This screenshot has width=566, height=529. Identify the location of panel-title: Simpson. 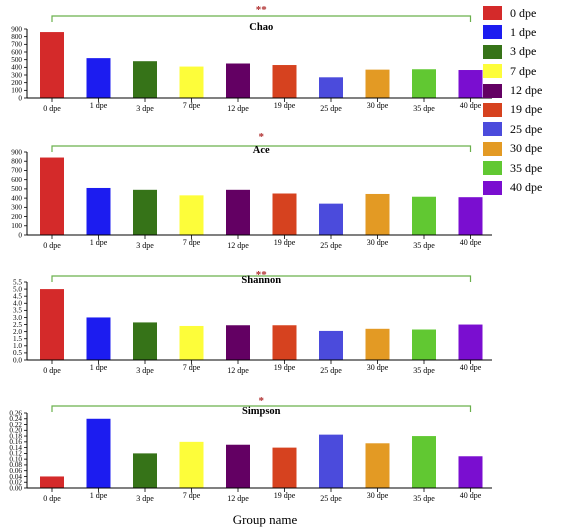
(261, 411).